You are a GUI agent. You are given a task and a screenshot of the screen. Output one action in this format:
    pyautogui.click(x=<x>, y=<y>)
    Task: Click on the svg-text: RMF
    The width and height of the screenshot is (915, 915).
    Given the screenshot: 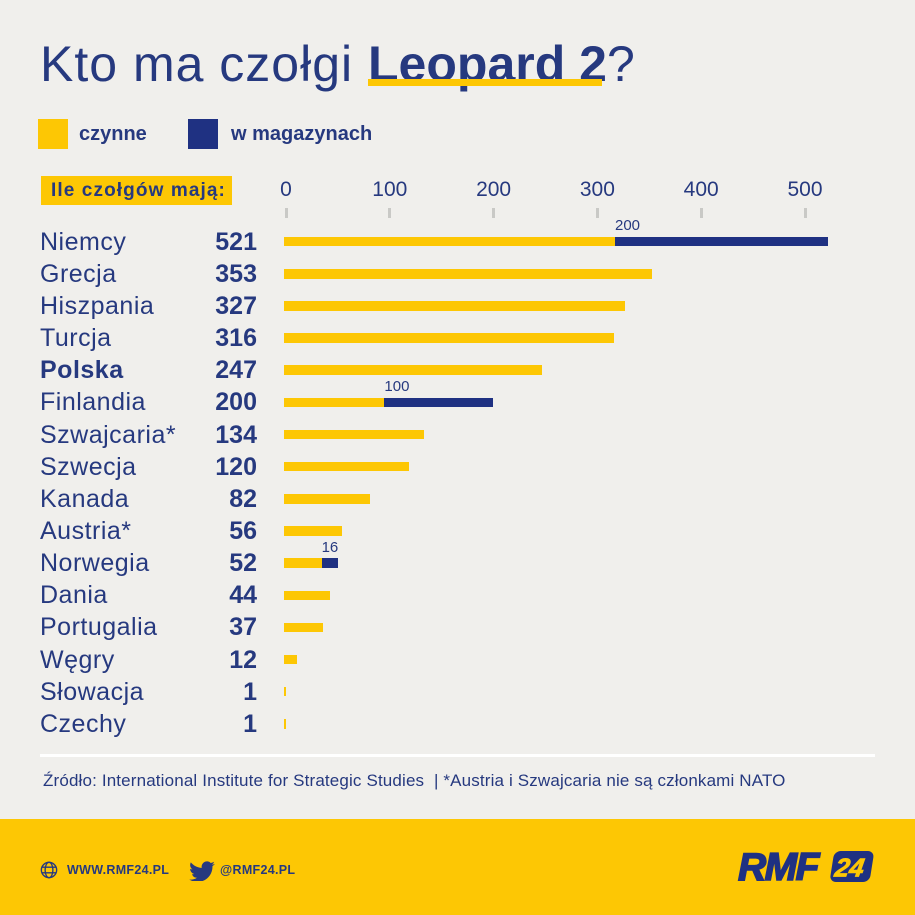 What is the action you would take?
    pyautogui.click(x=779, y=867)
    